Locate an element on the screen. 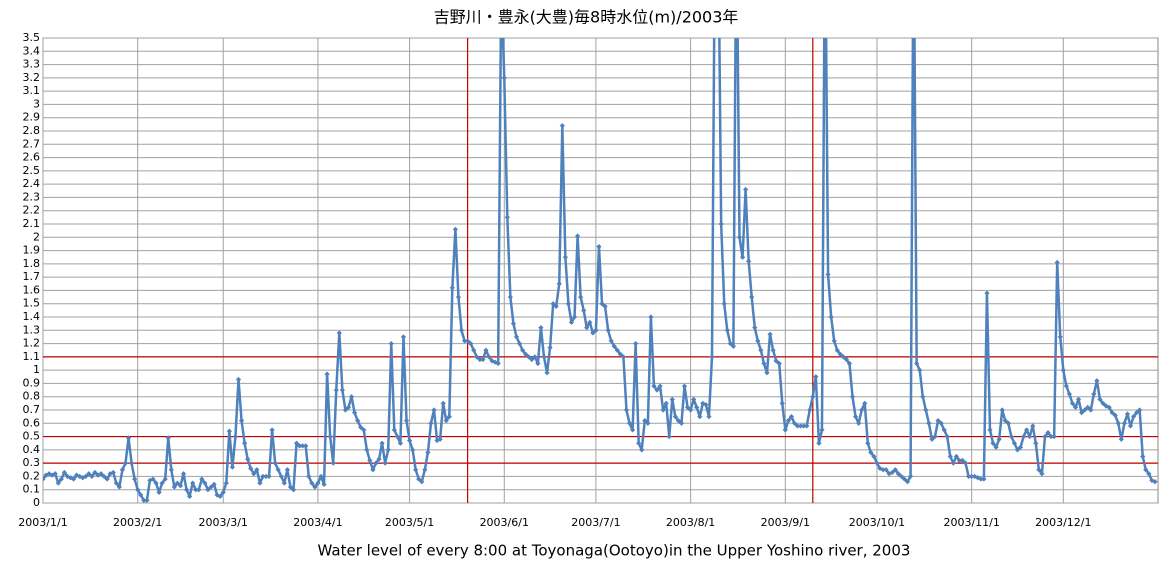  y-tick-label: 0.9 is located at coordinates (32, 382).